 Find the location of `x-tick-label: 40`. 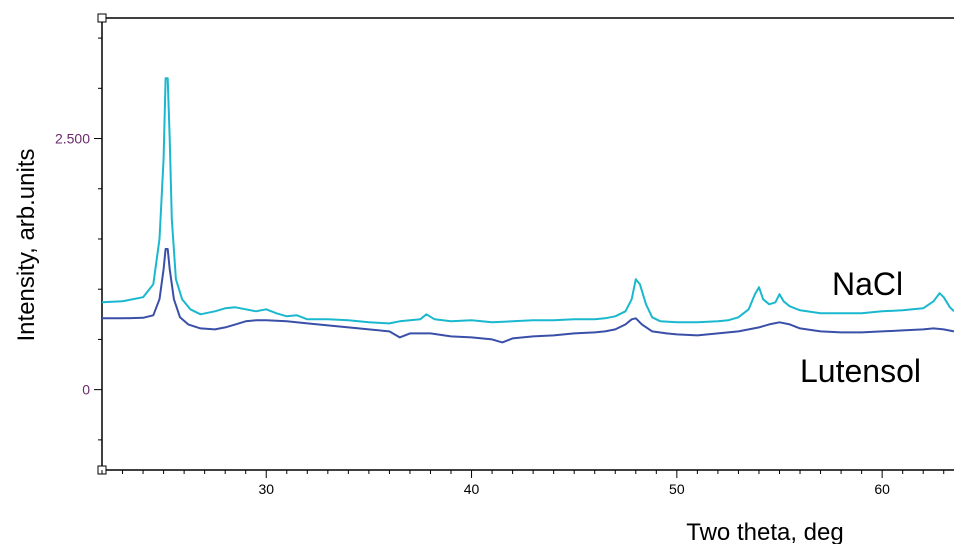

x-tick-label: 40 is located at coordinates (472, 489).